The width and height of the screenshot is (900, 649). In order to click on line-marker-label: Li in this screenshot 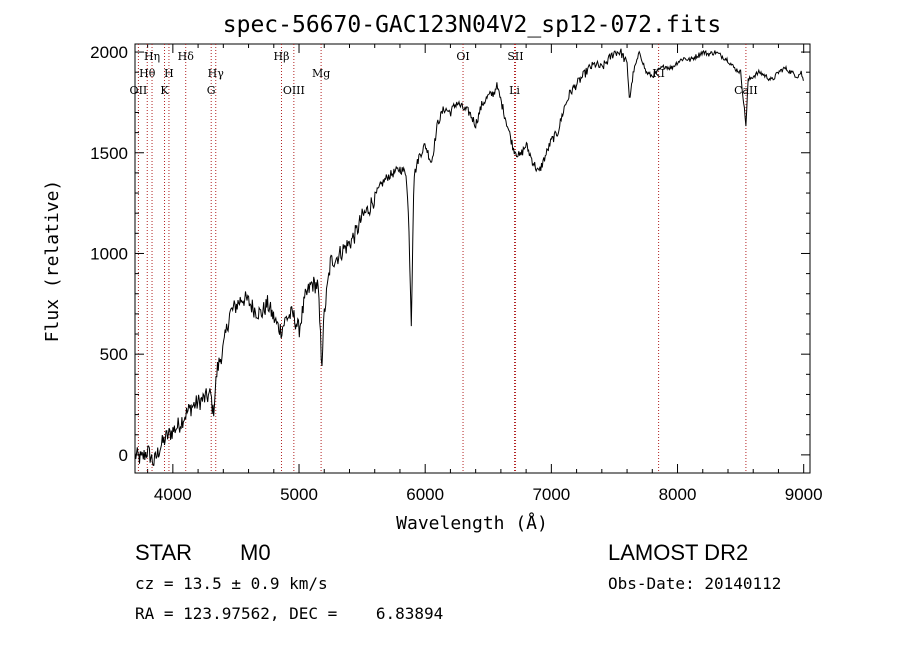, I will do `click(514, 90)`.